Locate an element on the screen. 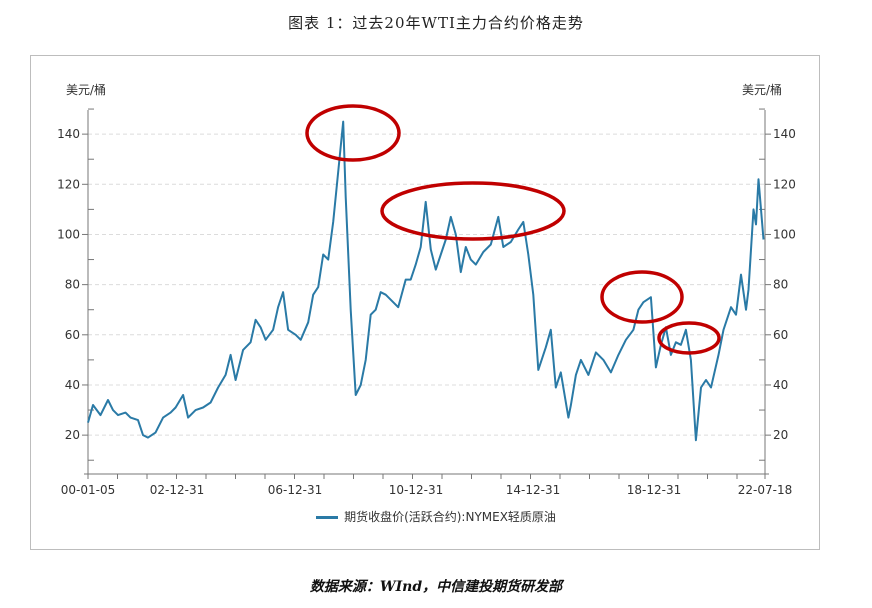 This screenshot has height=608, width=872. y-tick-left: 80 is located at coordinates (72, 285).